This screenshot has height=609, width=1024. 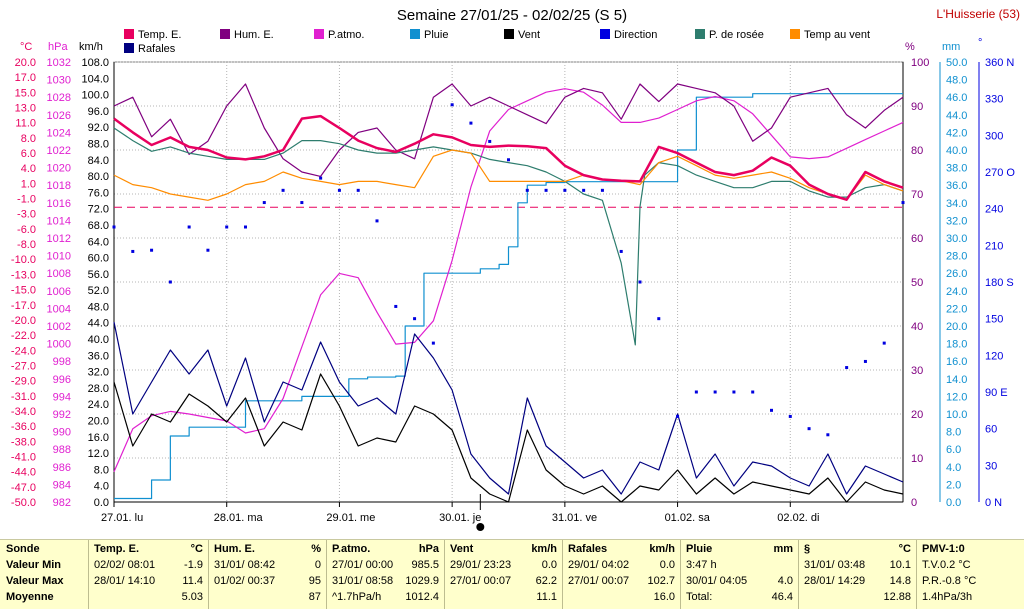 I want to click on stats-column-1: Hum. E.% 31/01/ 08:42 0 01/02/ 00:37 95 87, so click(x=267, y=574).